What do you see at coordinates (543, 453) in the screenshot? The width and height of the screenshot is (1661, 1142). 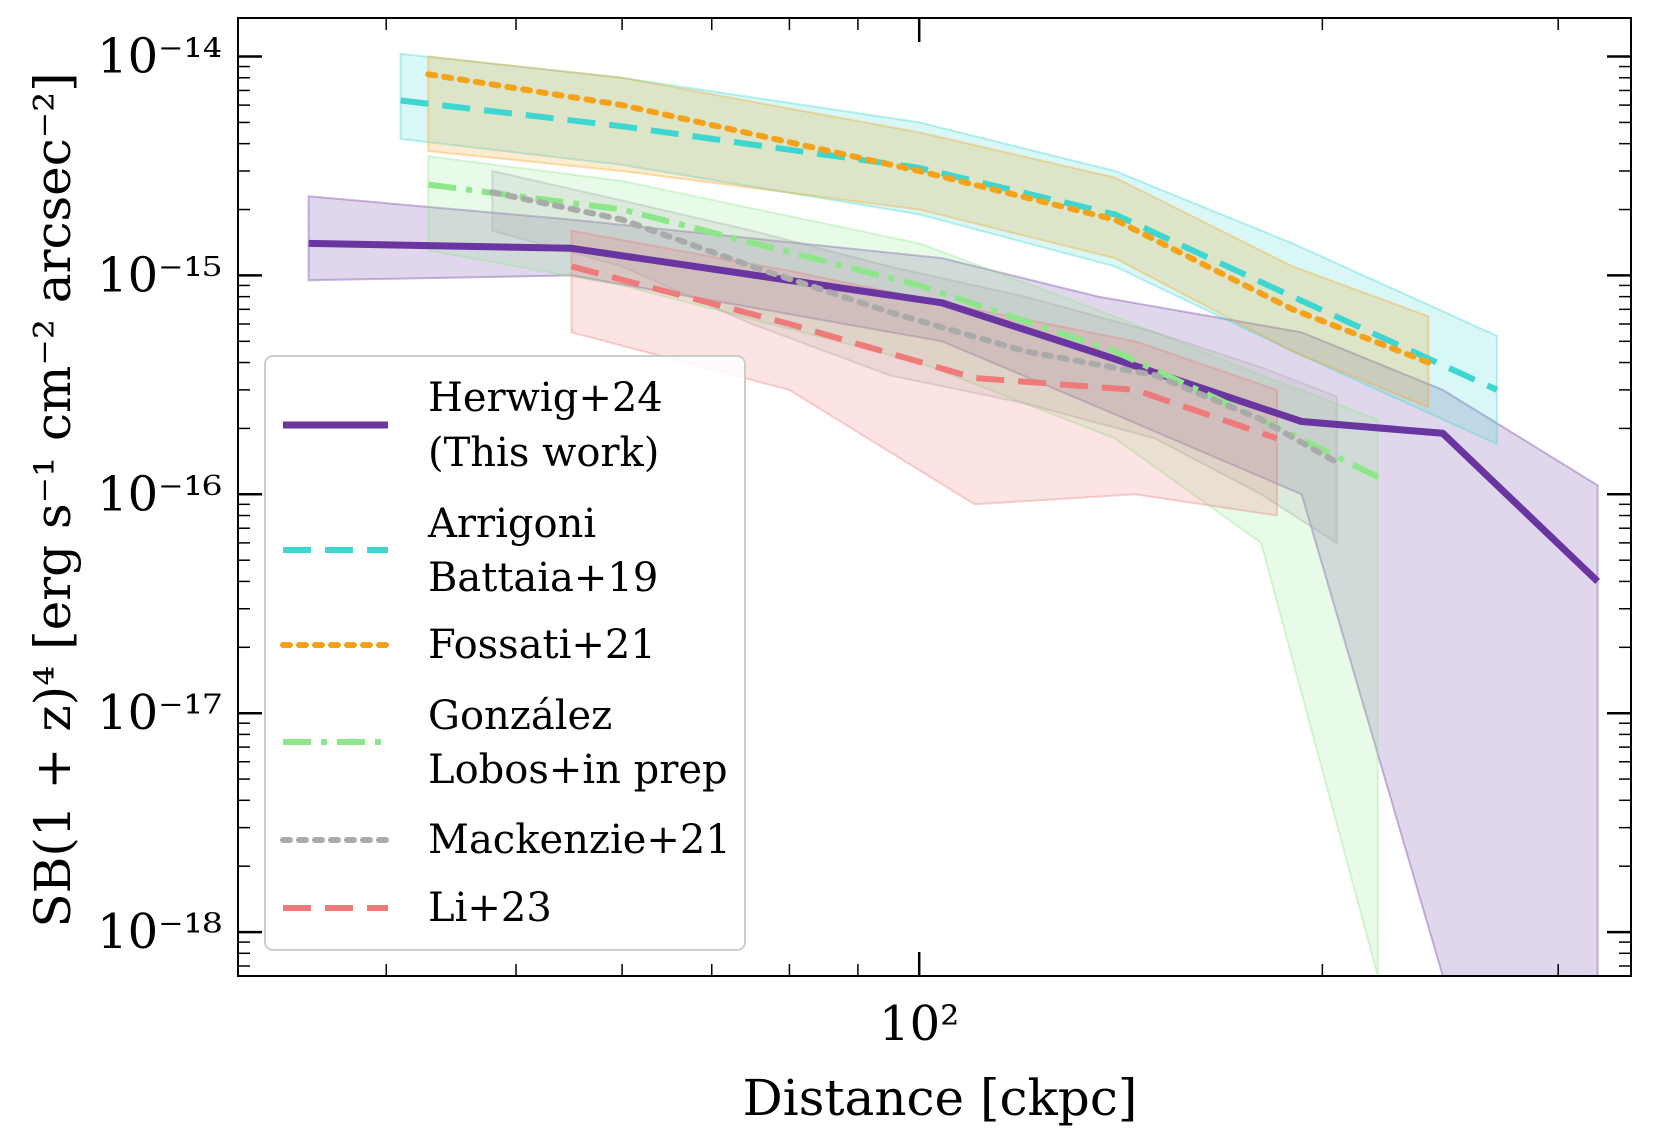 I see `legend-label-herwig-24-line2: (This work)` at bounding box center [543, 453].